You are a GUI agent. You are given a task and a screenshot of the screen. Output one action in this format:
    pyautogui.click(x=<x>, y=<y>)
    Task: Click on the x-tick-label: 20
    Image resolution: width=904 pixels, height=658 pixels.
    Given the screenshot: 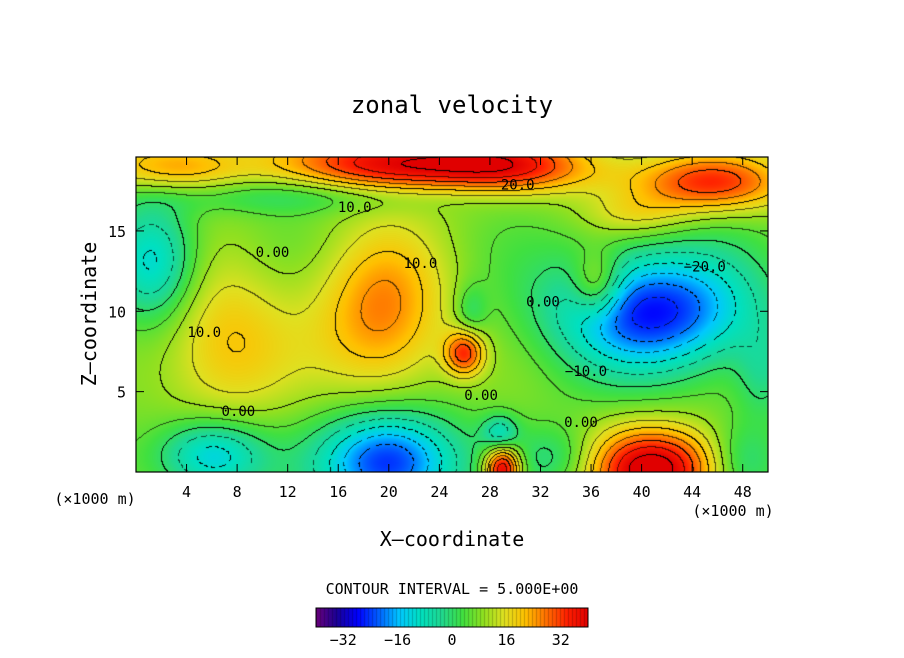 What is the action you would take?
    pyautogui.click(x=389, y=492)
    